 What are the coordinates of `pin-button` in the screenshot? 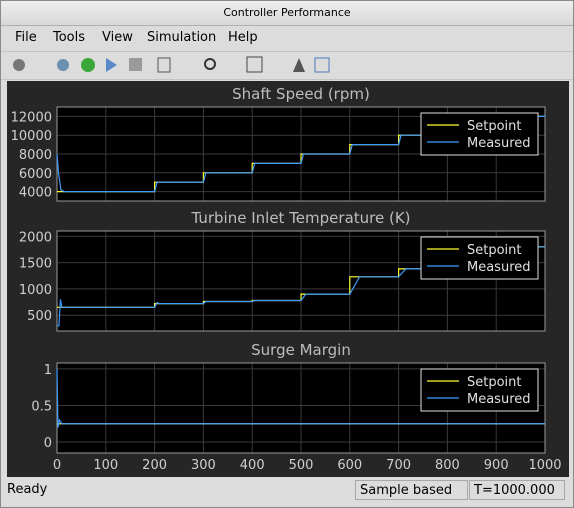 It's located at (299, 65).